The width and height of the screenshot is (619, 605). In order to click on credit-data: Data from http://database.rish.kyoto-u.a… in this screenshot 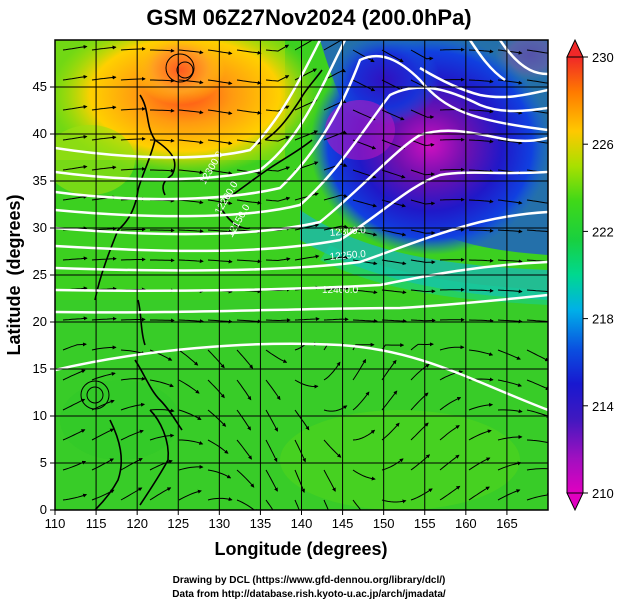, I will do `click(309, 594)`.